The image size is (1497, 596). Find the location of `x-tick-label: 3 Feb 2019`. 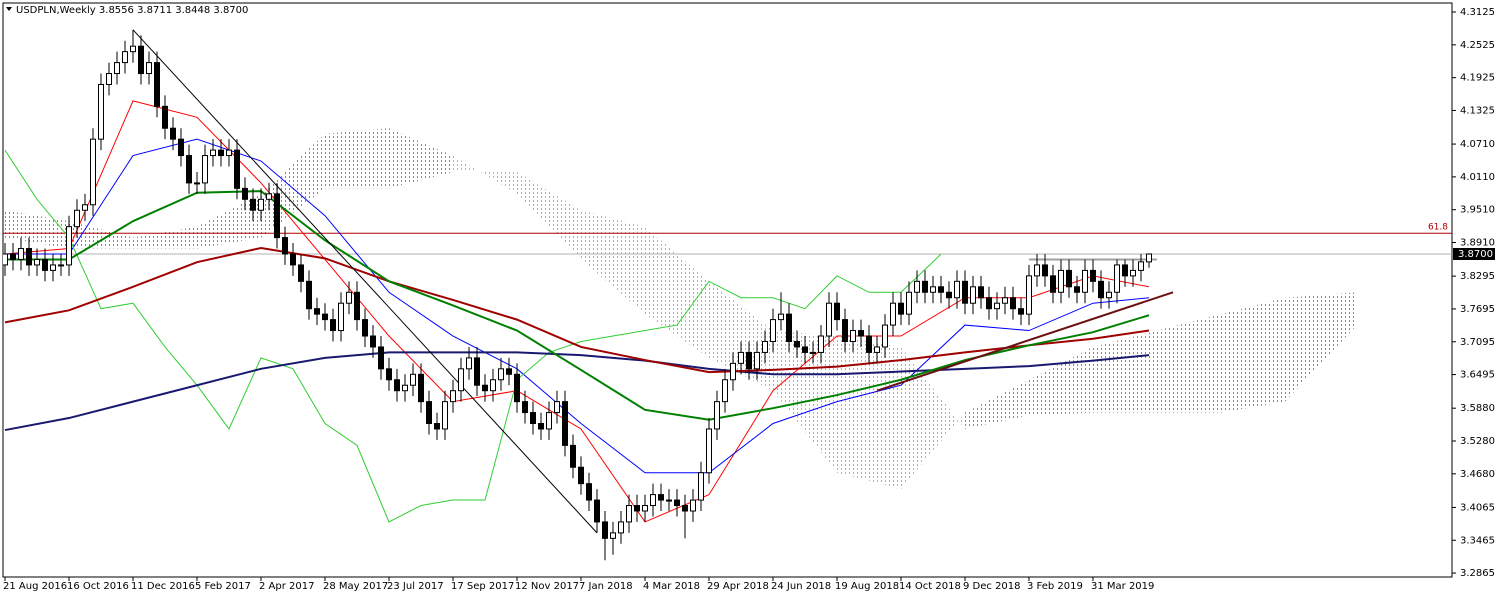

x-tick-label: 3 Feb 2019 is located at coordinates (1055, 586).